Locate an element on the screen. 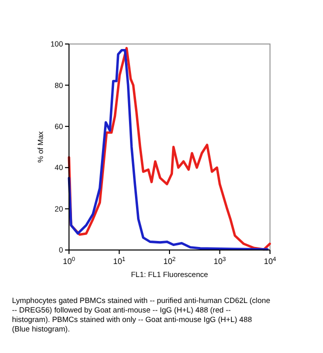 The image size is (323, 353). x-tick-label: 10$^{2}$ is located at coordinates (169, 261).